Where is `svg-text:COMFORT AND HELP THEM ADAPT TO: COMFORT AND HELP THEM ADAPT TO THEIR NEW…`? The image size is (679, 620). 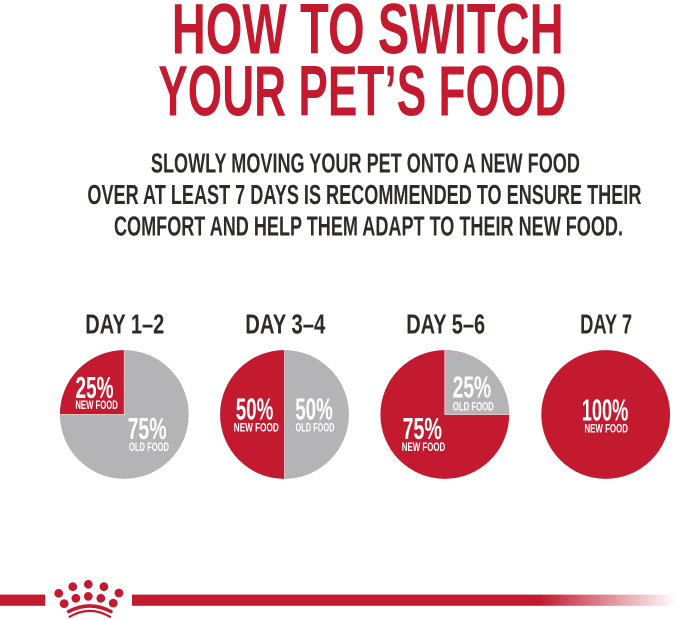
svg-text:COMFORT AND HELP THEM ADAPT TO: COMFORT AND HELP THEM ADAPT TO THEIR NEW… is located at coordinates (368, 225).